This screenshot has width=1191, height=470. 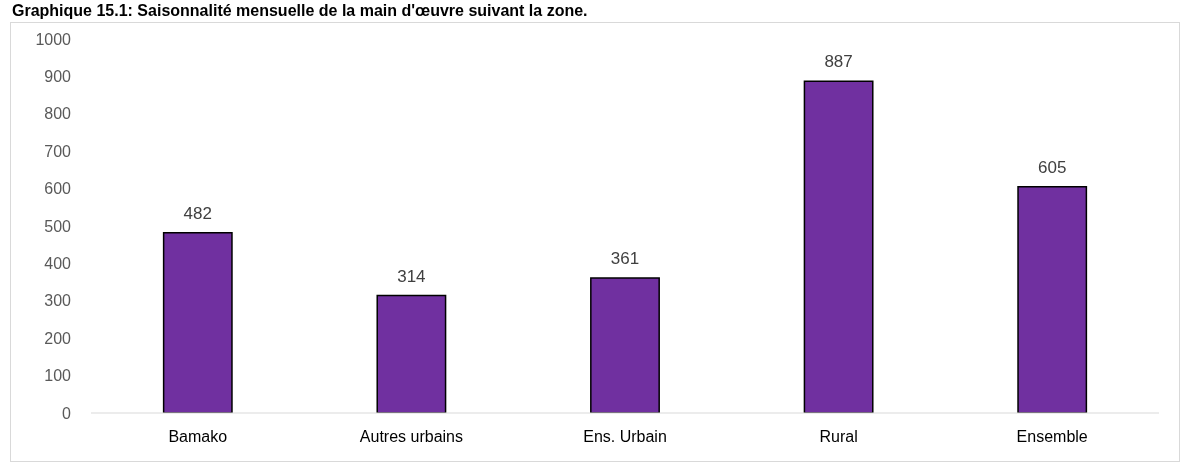 I want to click on data-label: 605, so click(x=1052, y=167).